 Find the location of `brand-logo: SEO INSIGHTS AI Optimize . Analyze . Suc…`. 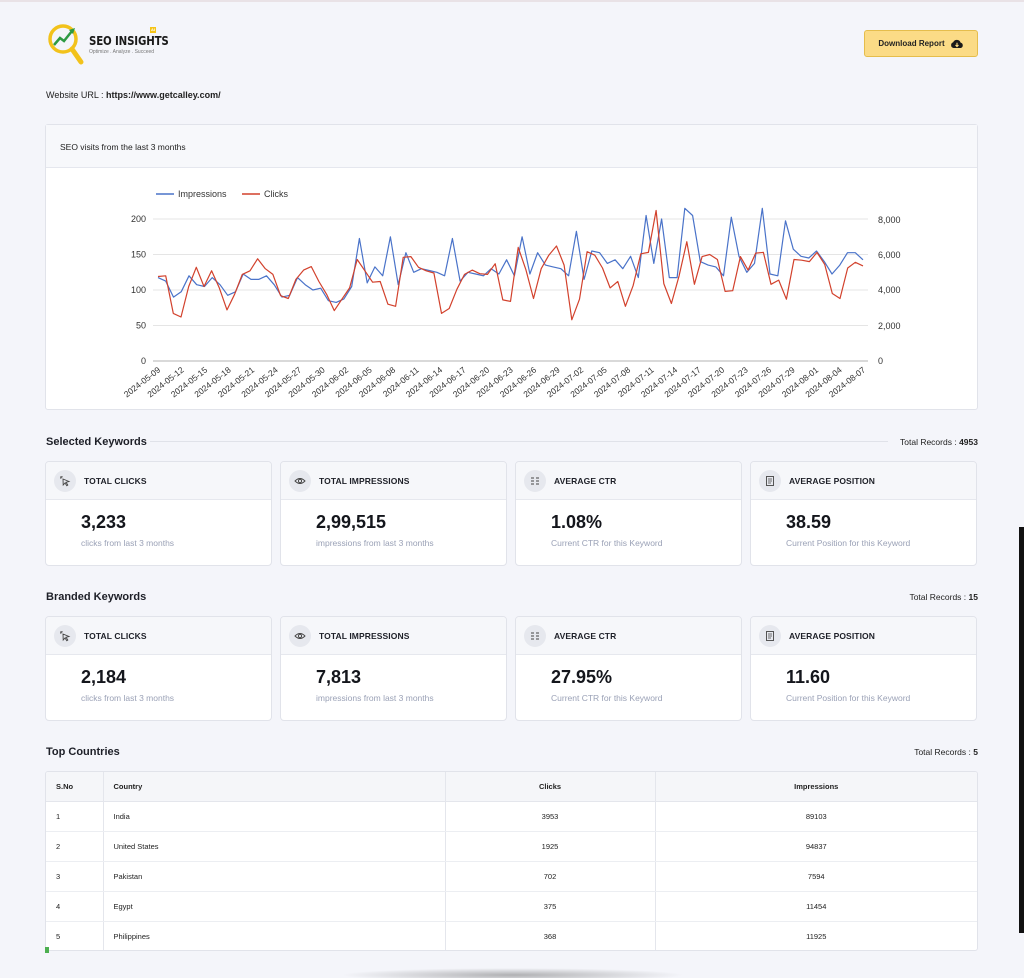

brand-logo: SEO INSIGHTS AI Optimize . Analyze . Suc… is located at coordinates (107, 44).